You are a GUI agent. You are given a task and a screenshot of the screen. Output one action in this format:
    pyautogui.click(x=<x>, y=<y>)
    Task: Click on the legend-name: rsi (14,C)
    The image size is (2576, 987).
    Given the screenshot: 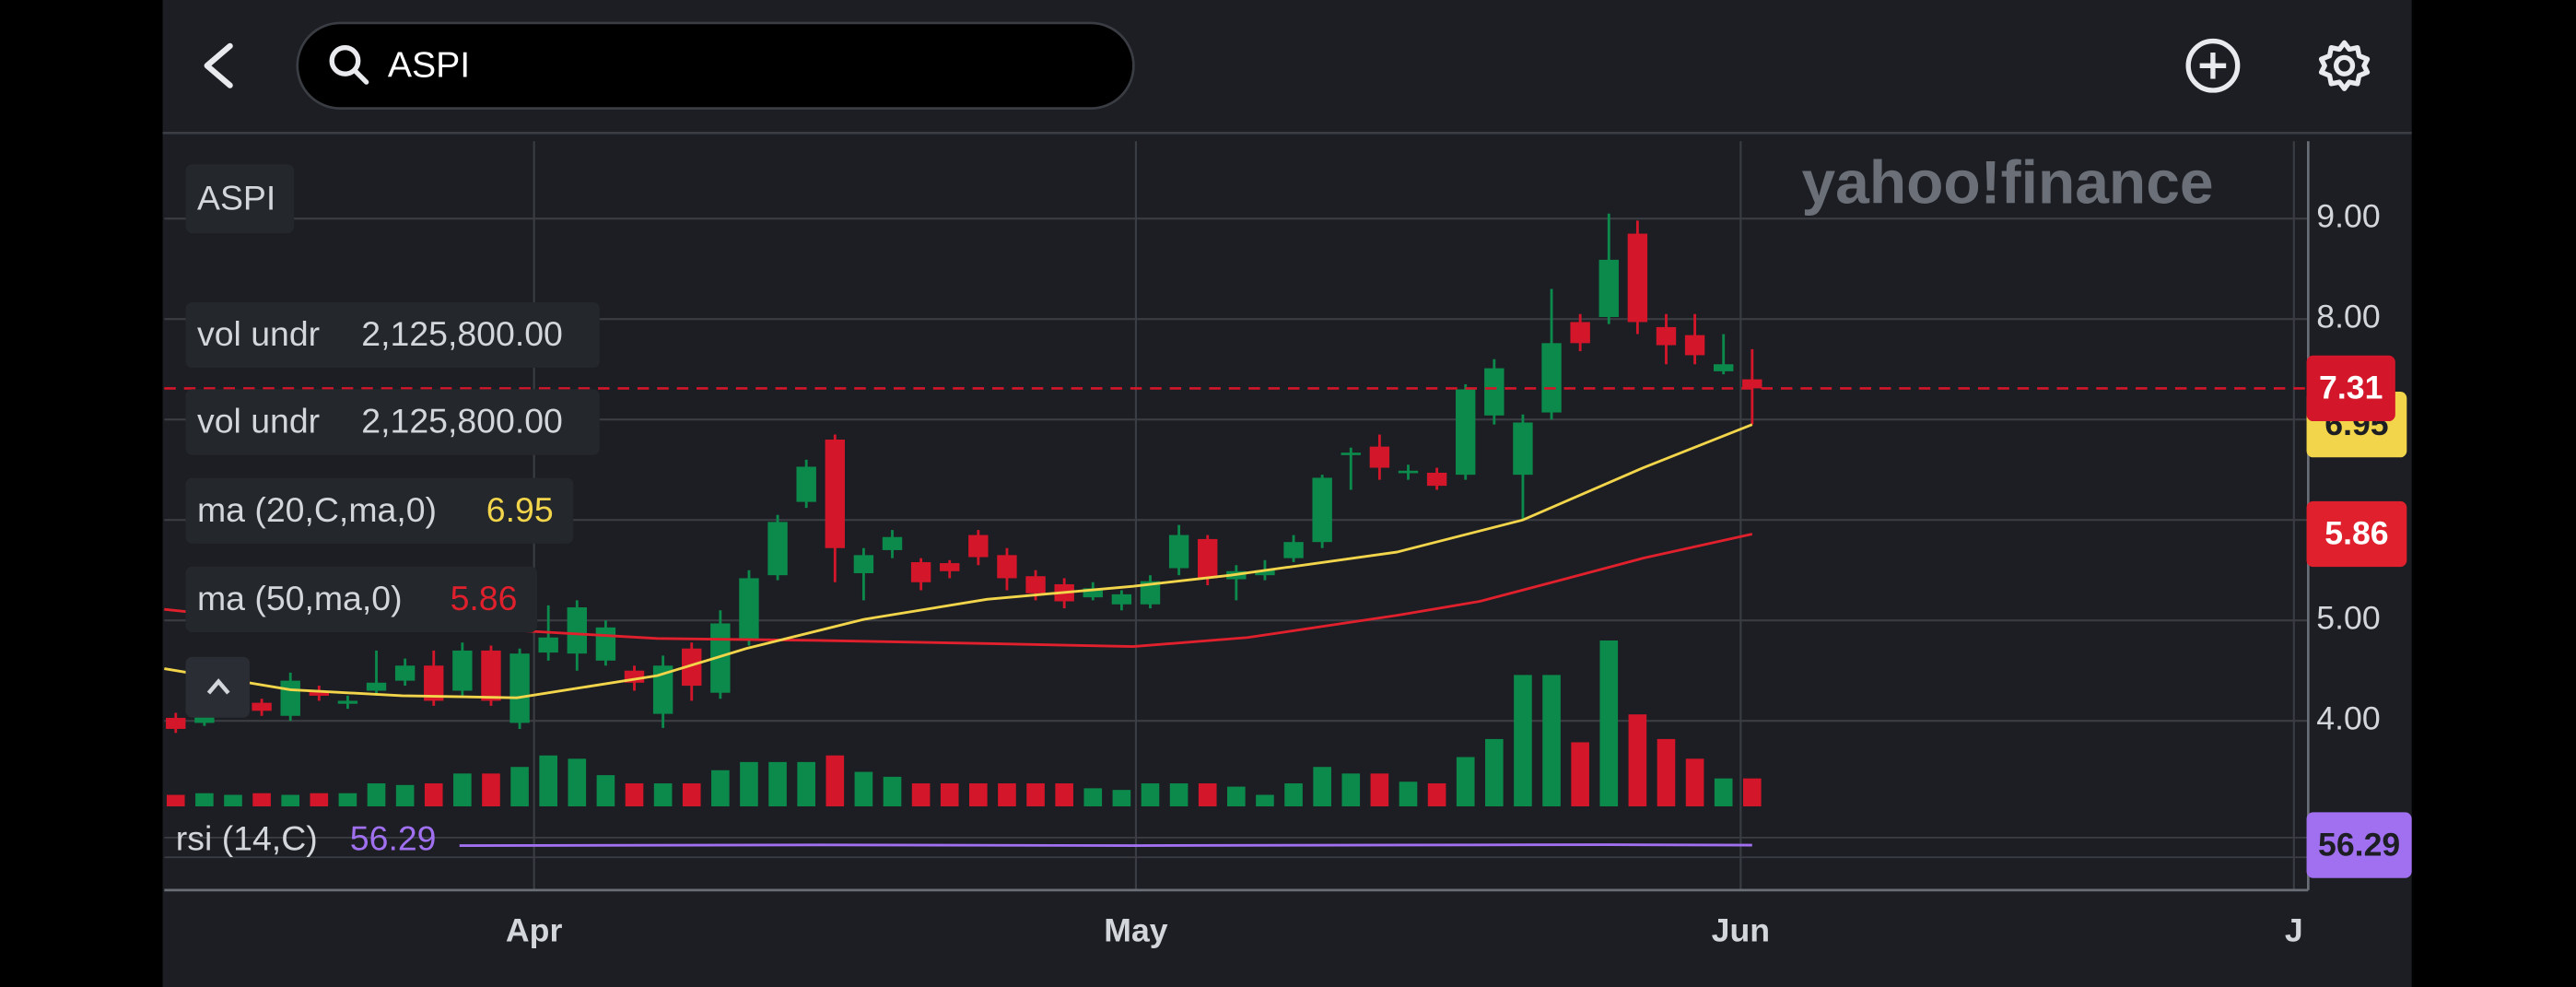 What is the action you would take?
    pyautogui.click(x=247, y=837)
    